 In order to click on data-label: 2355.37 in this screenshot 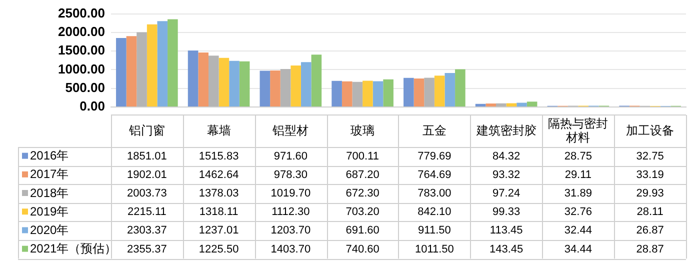, I will do `click(147, 249)`.